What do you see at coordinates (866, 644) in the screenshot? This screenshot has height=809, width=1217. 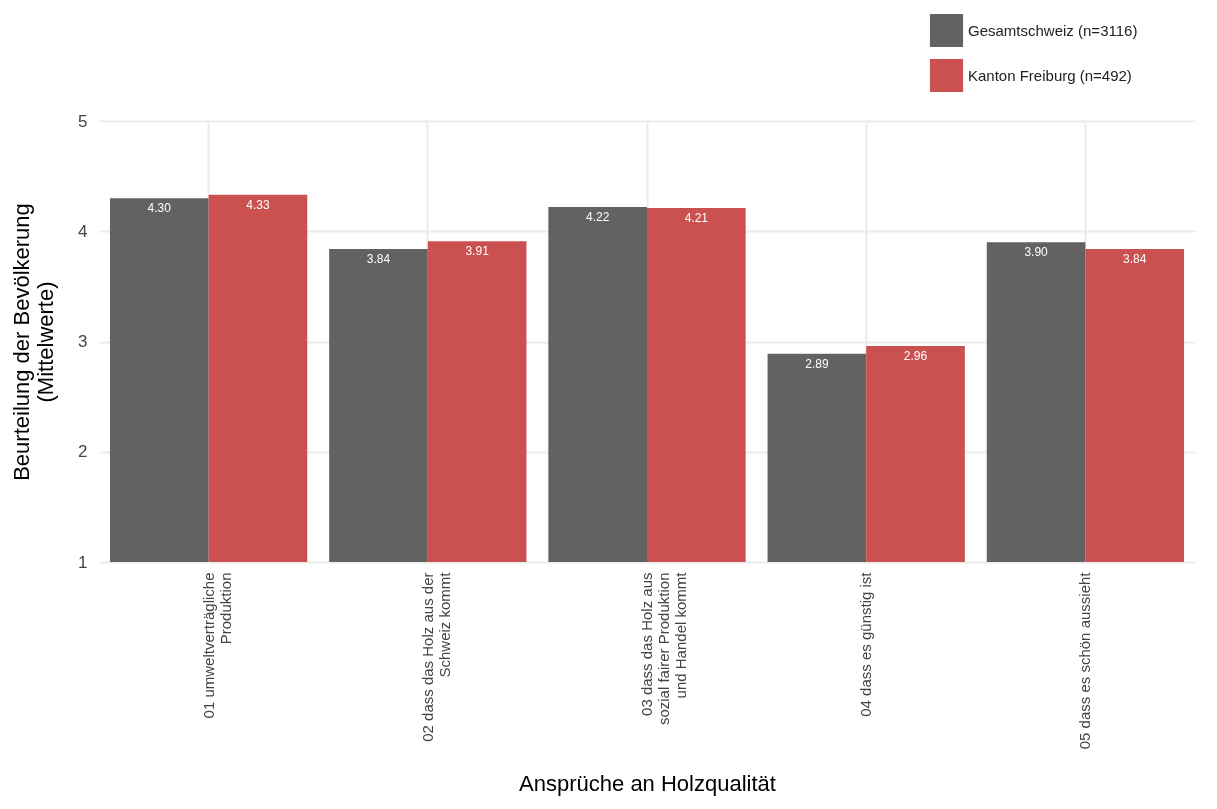 I see `x-tick-label: 04 dass es günstig ist` at bounding box center [866, 644].